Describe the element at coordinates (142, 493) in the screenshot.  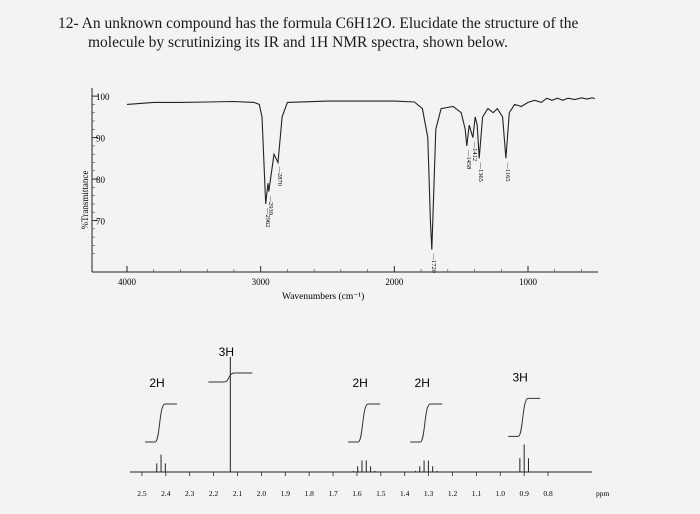
I see `nmr-x-tick-label: 2.5` at that location.